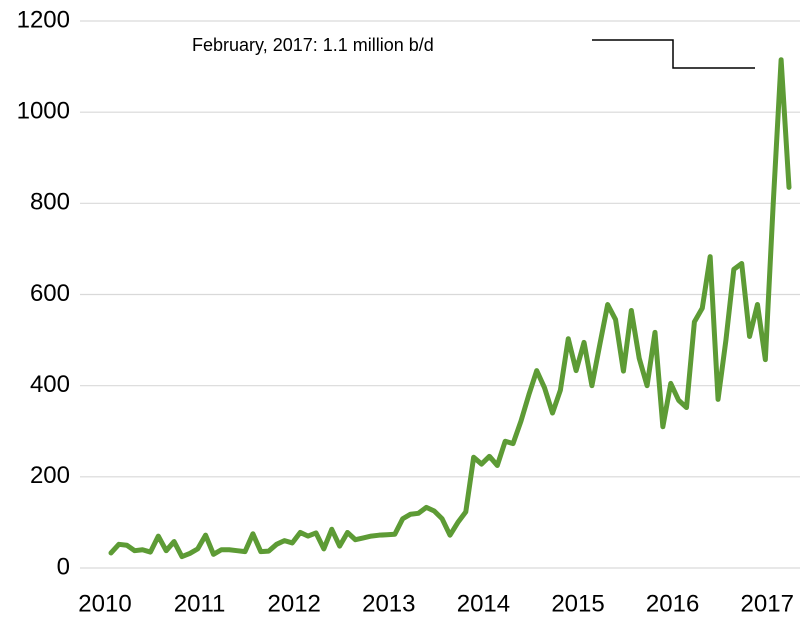 This screenshot has width=811, height=619. Describe the element at coordinates (50, 384) in the screenshot. I see `y-tick-label: 400` at that location.